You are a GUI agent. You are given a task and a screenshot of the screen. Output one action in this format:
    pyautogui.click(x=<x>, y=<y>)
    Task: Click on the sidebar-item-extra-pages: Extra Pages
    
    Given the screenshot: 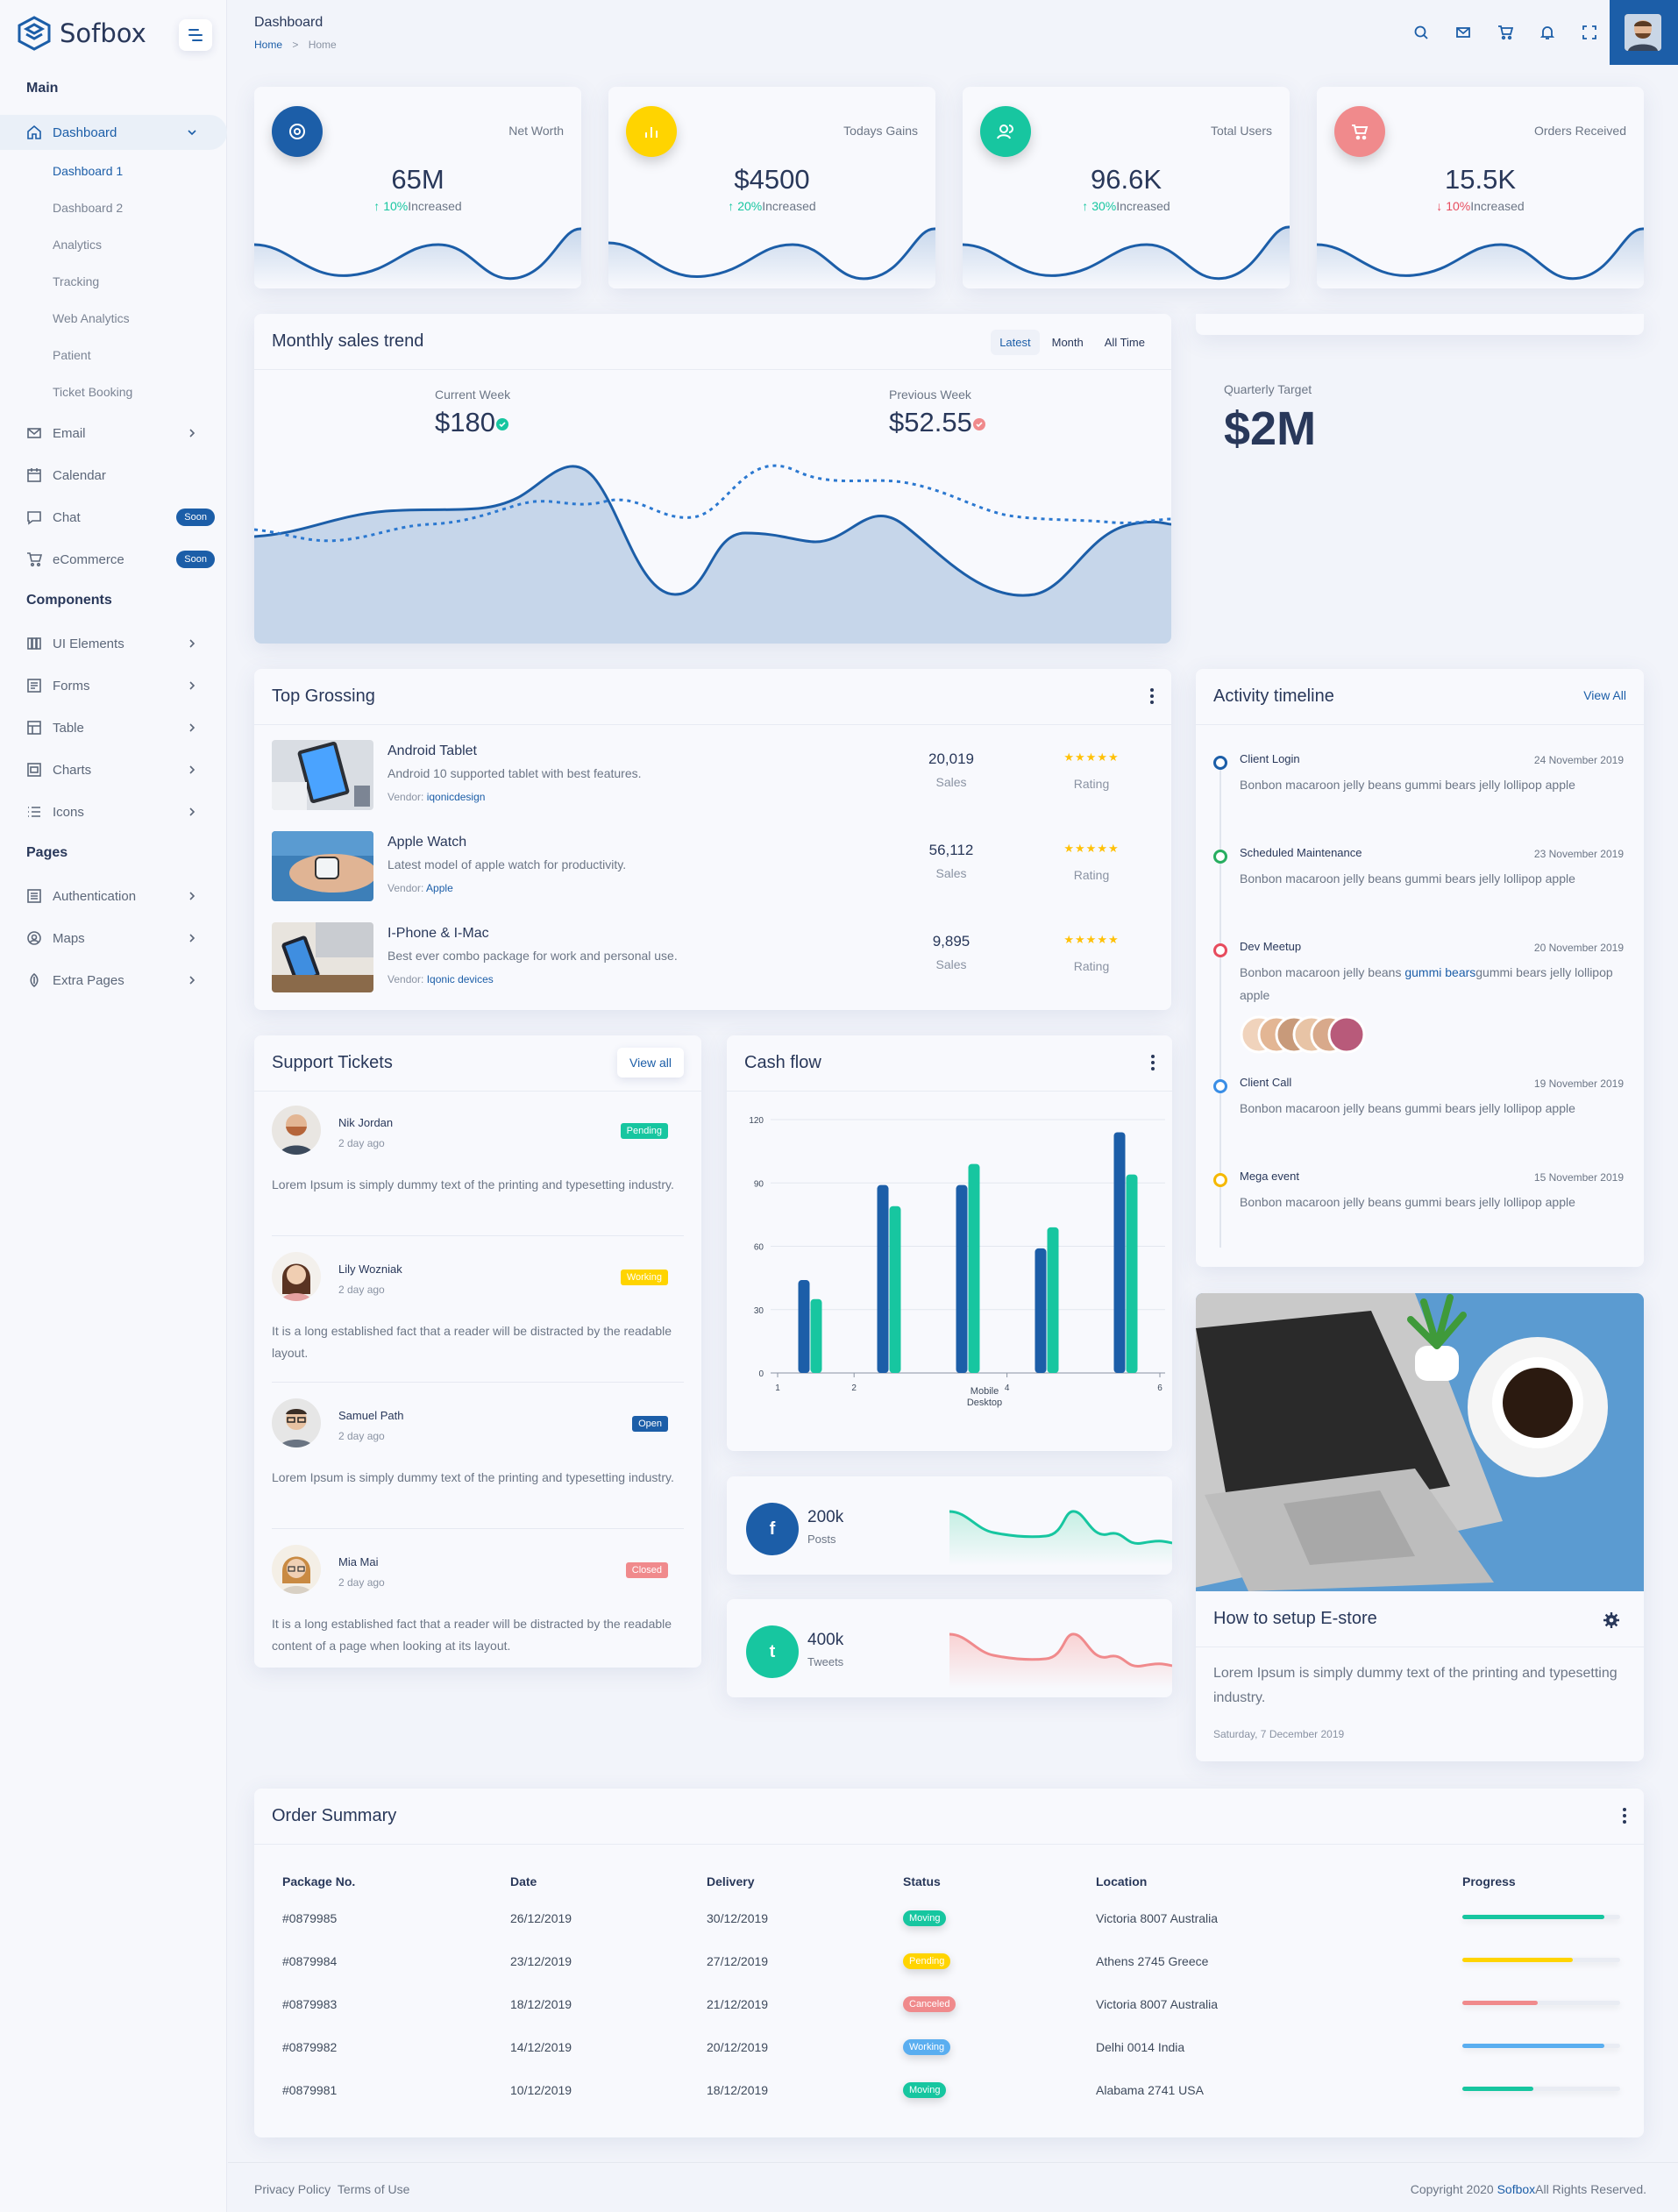 What is the action you would take?
    pyautogui.click(x=113, y=980)
    